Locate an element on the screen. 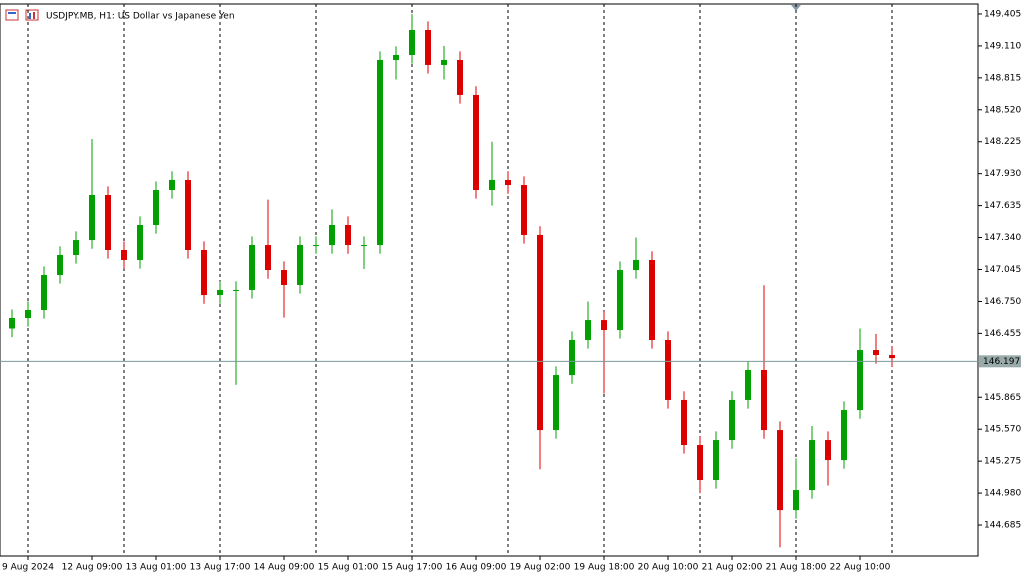 Image resolution: width=1027 pixels, height=577 pixels. x-tick-label: 13 Aug 01:00 is located at coordinates (156, 568).